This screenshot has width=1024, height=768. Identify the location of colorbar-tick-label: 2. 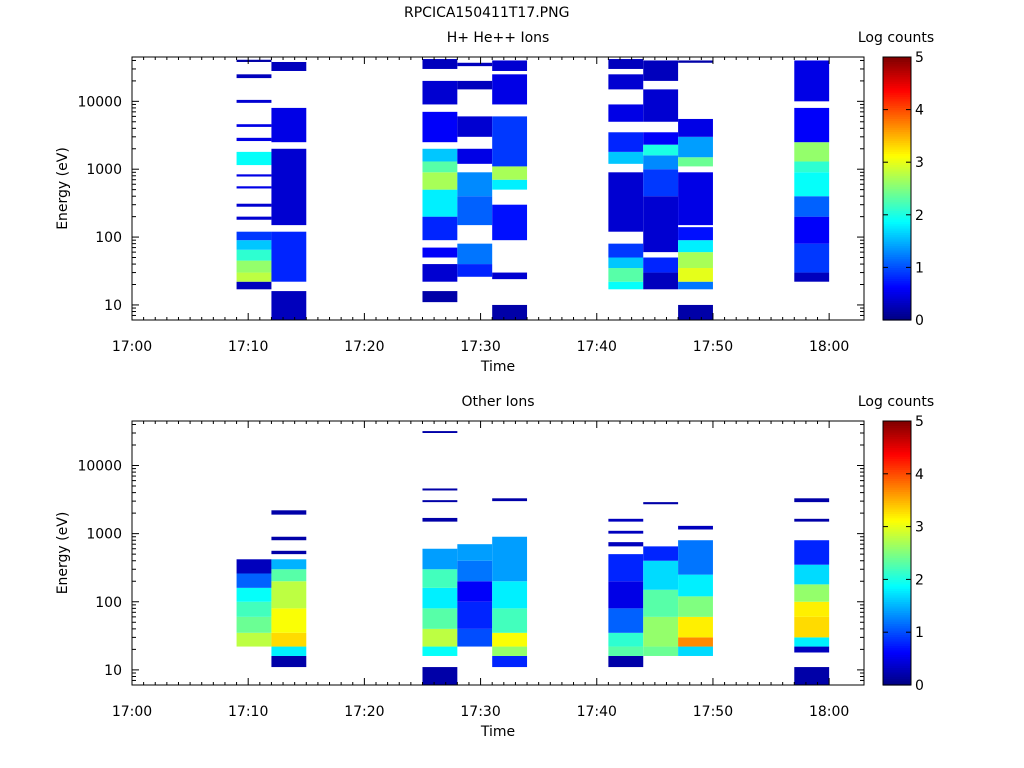
(919, 216).